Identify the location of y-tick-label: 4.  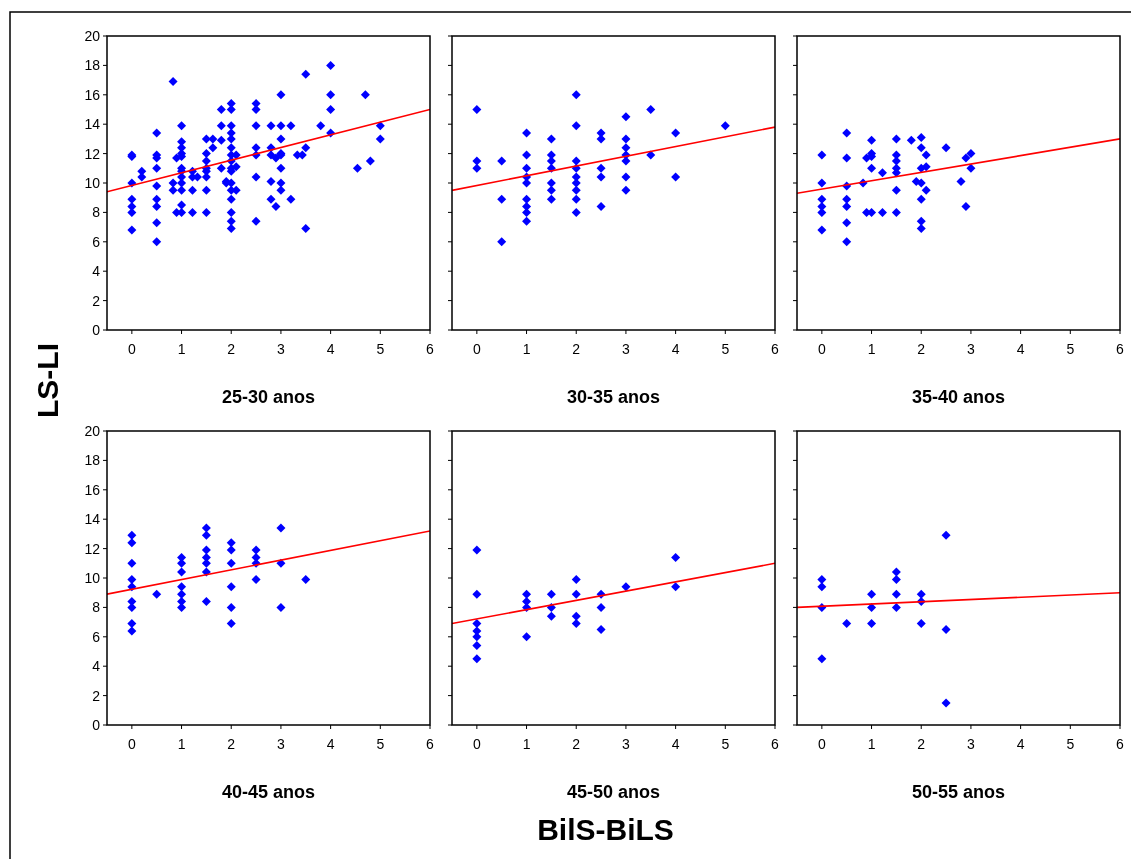
(96, 666).